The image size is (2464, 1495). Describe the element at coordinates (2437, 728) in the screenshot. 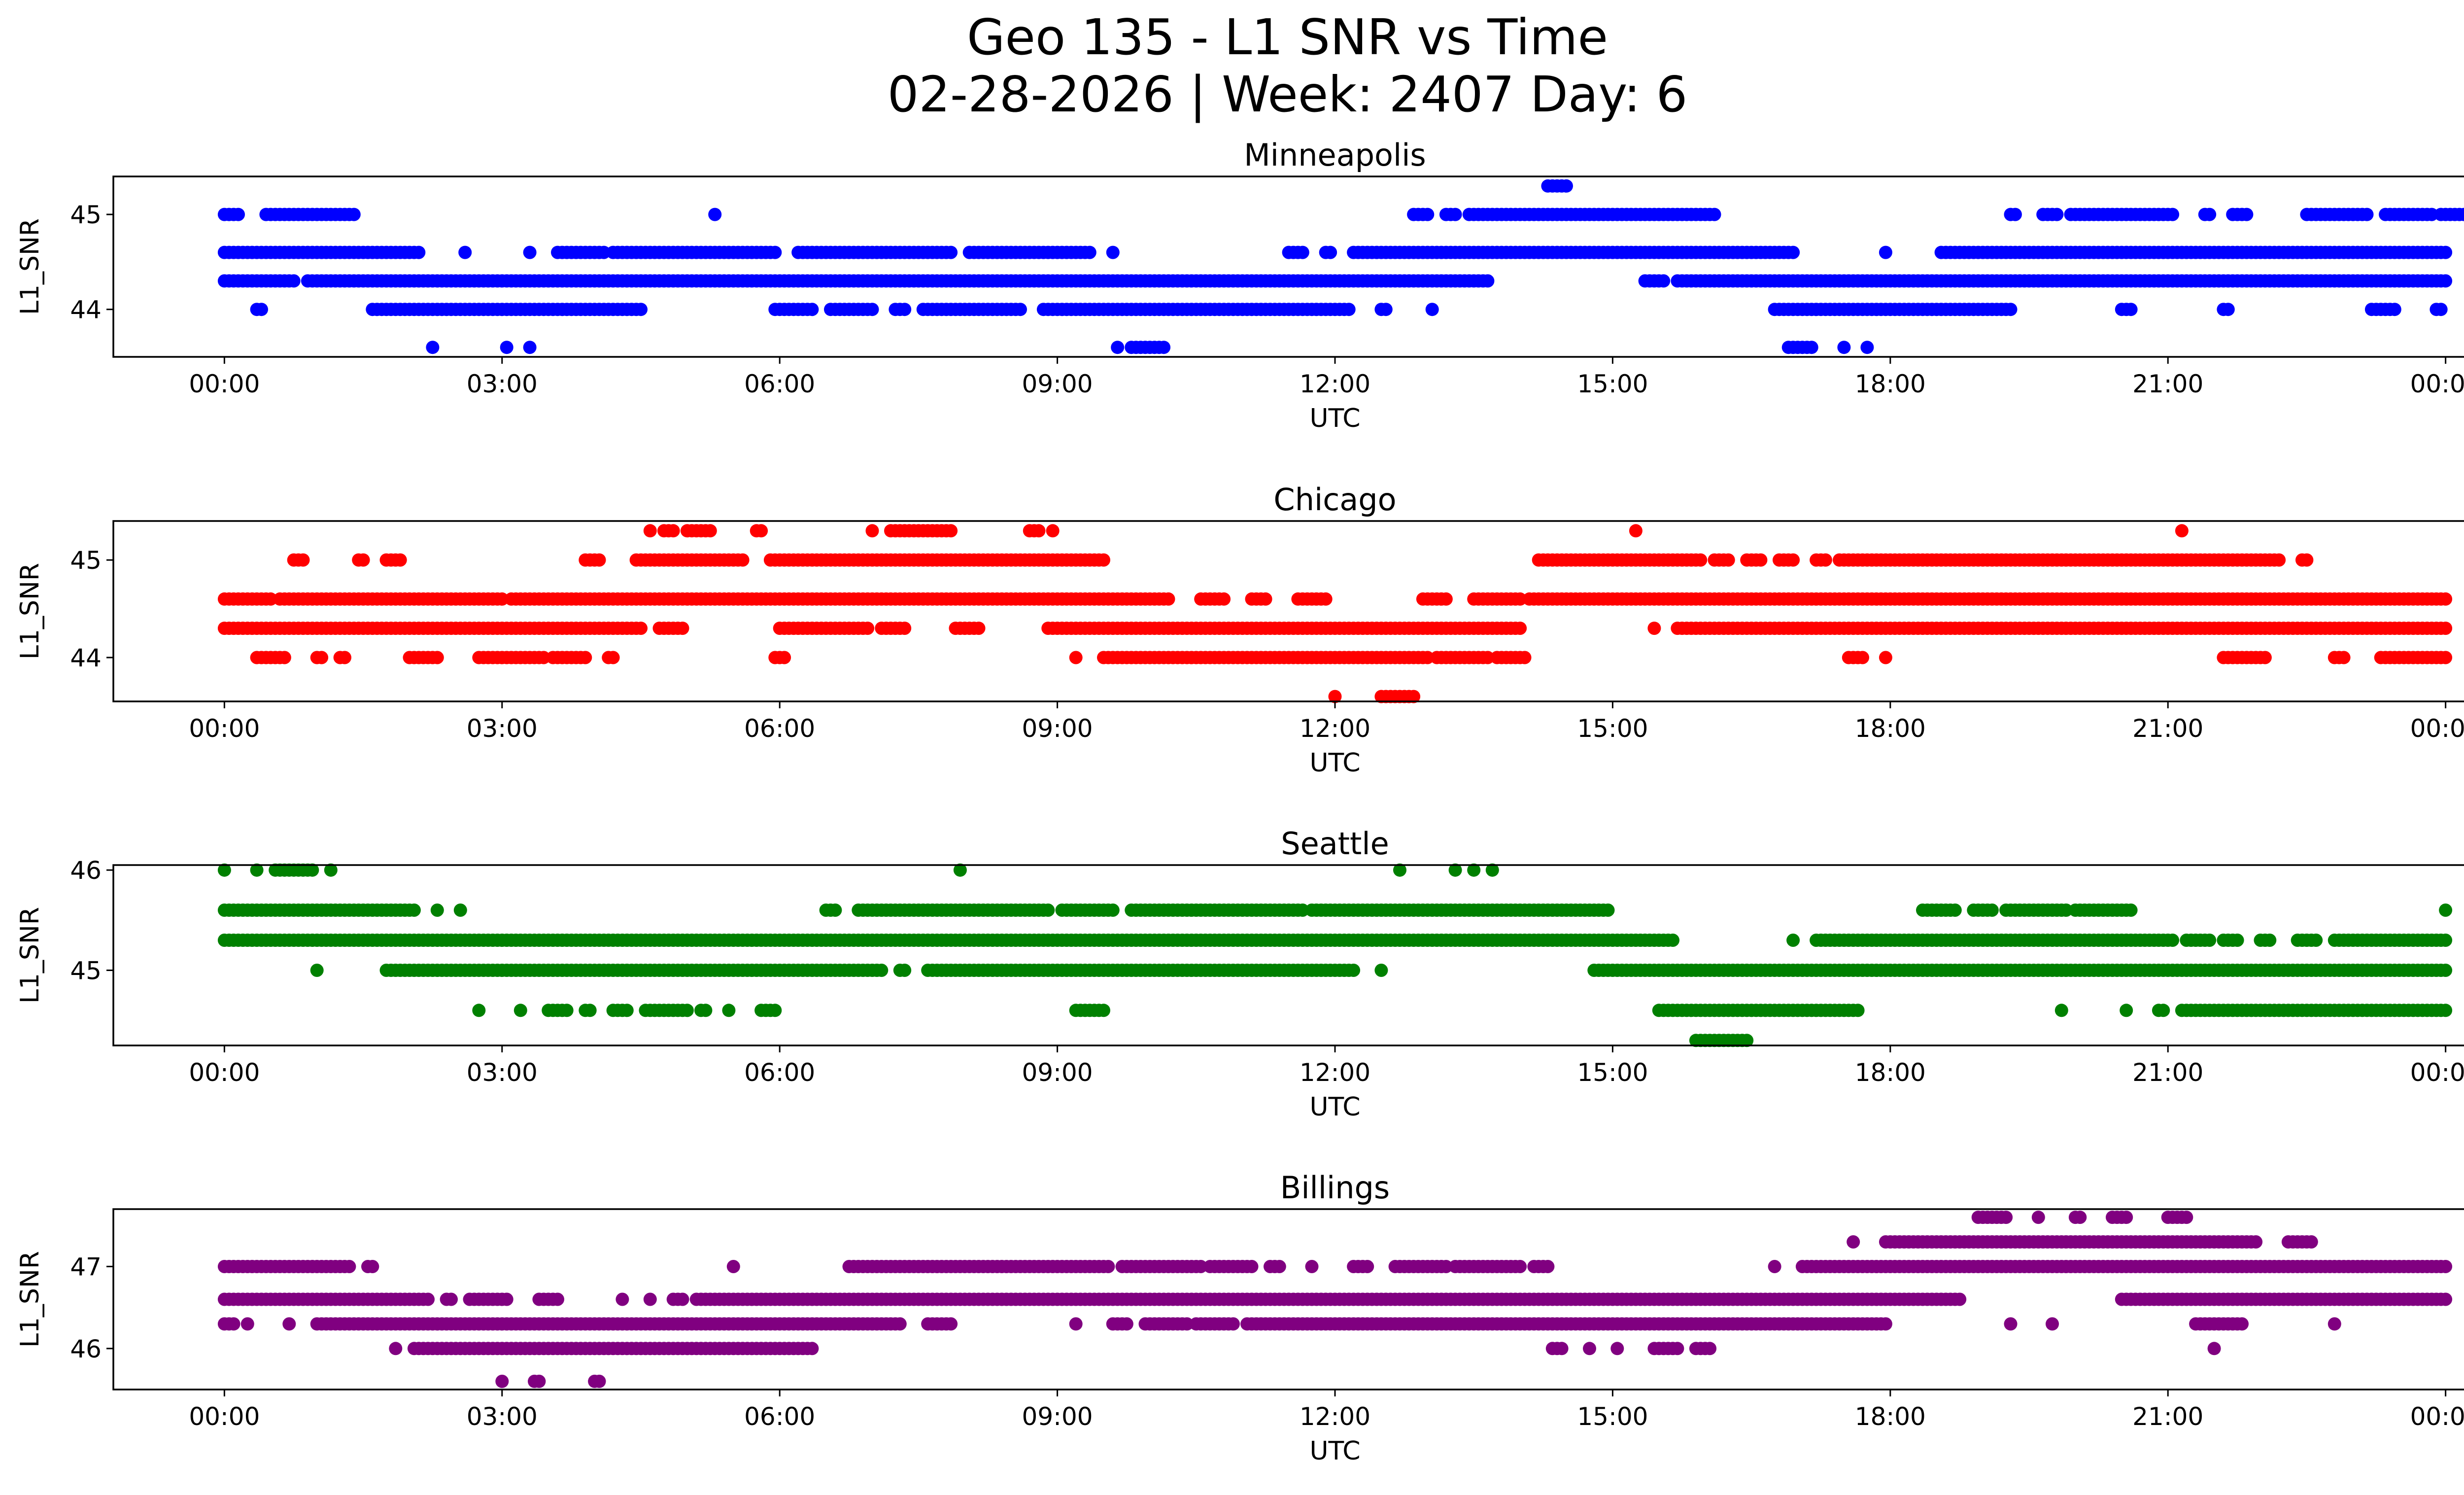

I see `x-tick-label: 00:00` at that location.